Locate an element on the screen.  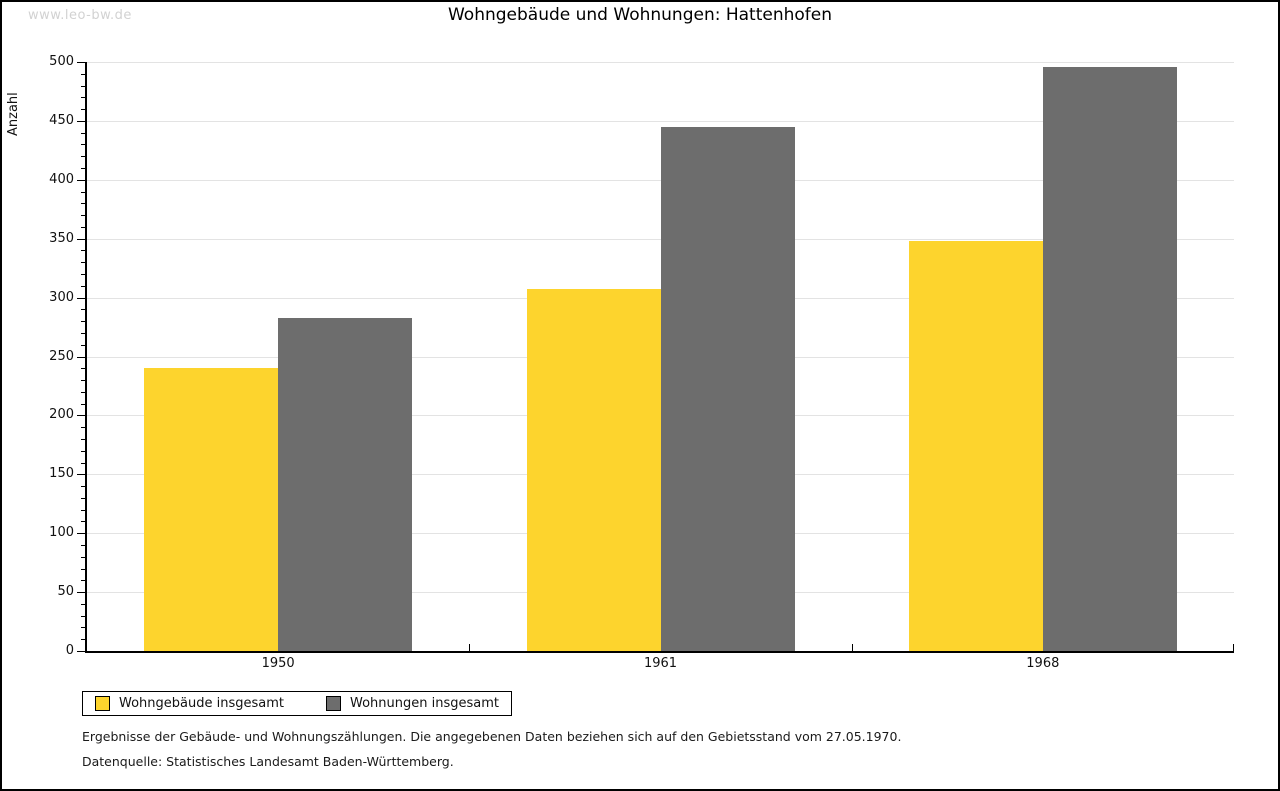
legend-item-wohnungen: Wohnungen insgesamt is located at coordinates (412, 703).